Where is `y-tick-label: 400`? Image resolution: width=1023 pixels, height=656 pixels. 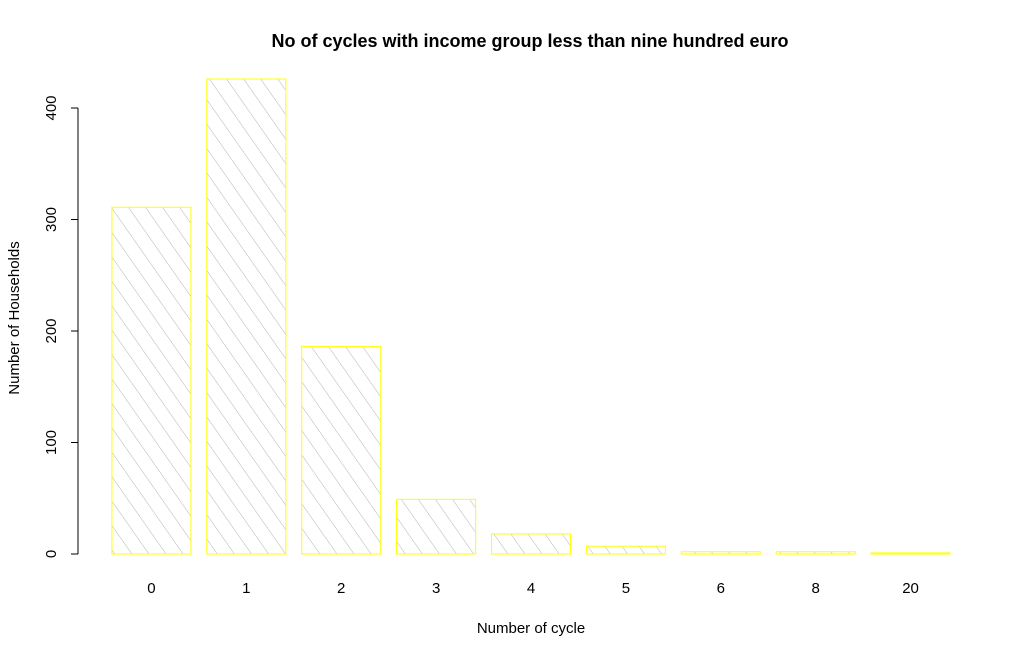 y-tick-label: 400 is located at coordinates (51, 107).